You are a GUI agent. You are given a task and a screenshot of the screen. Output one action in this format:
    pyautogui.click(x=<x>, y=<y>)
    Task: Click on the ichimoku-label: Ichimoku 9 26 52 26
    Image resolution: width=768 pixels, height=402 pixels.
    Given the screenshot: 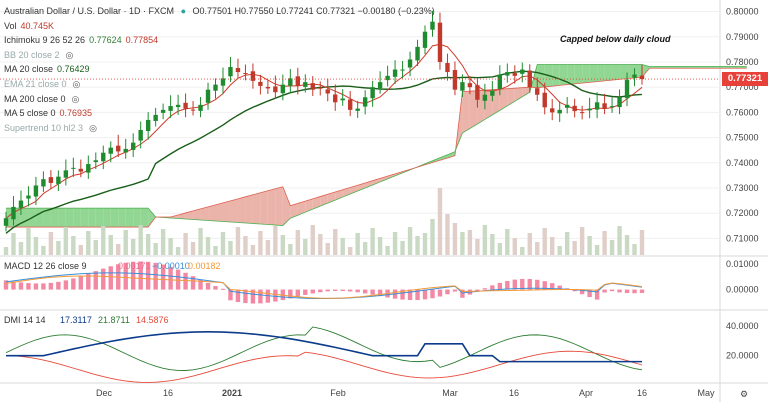 What is the action you would take?
    pyautogui.click(x=45, y=40)
    